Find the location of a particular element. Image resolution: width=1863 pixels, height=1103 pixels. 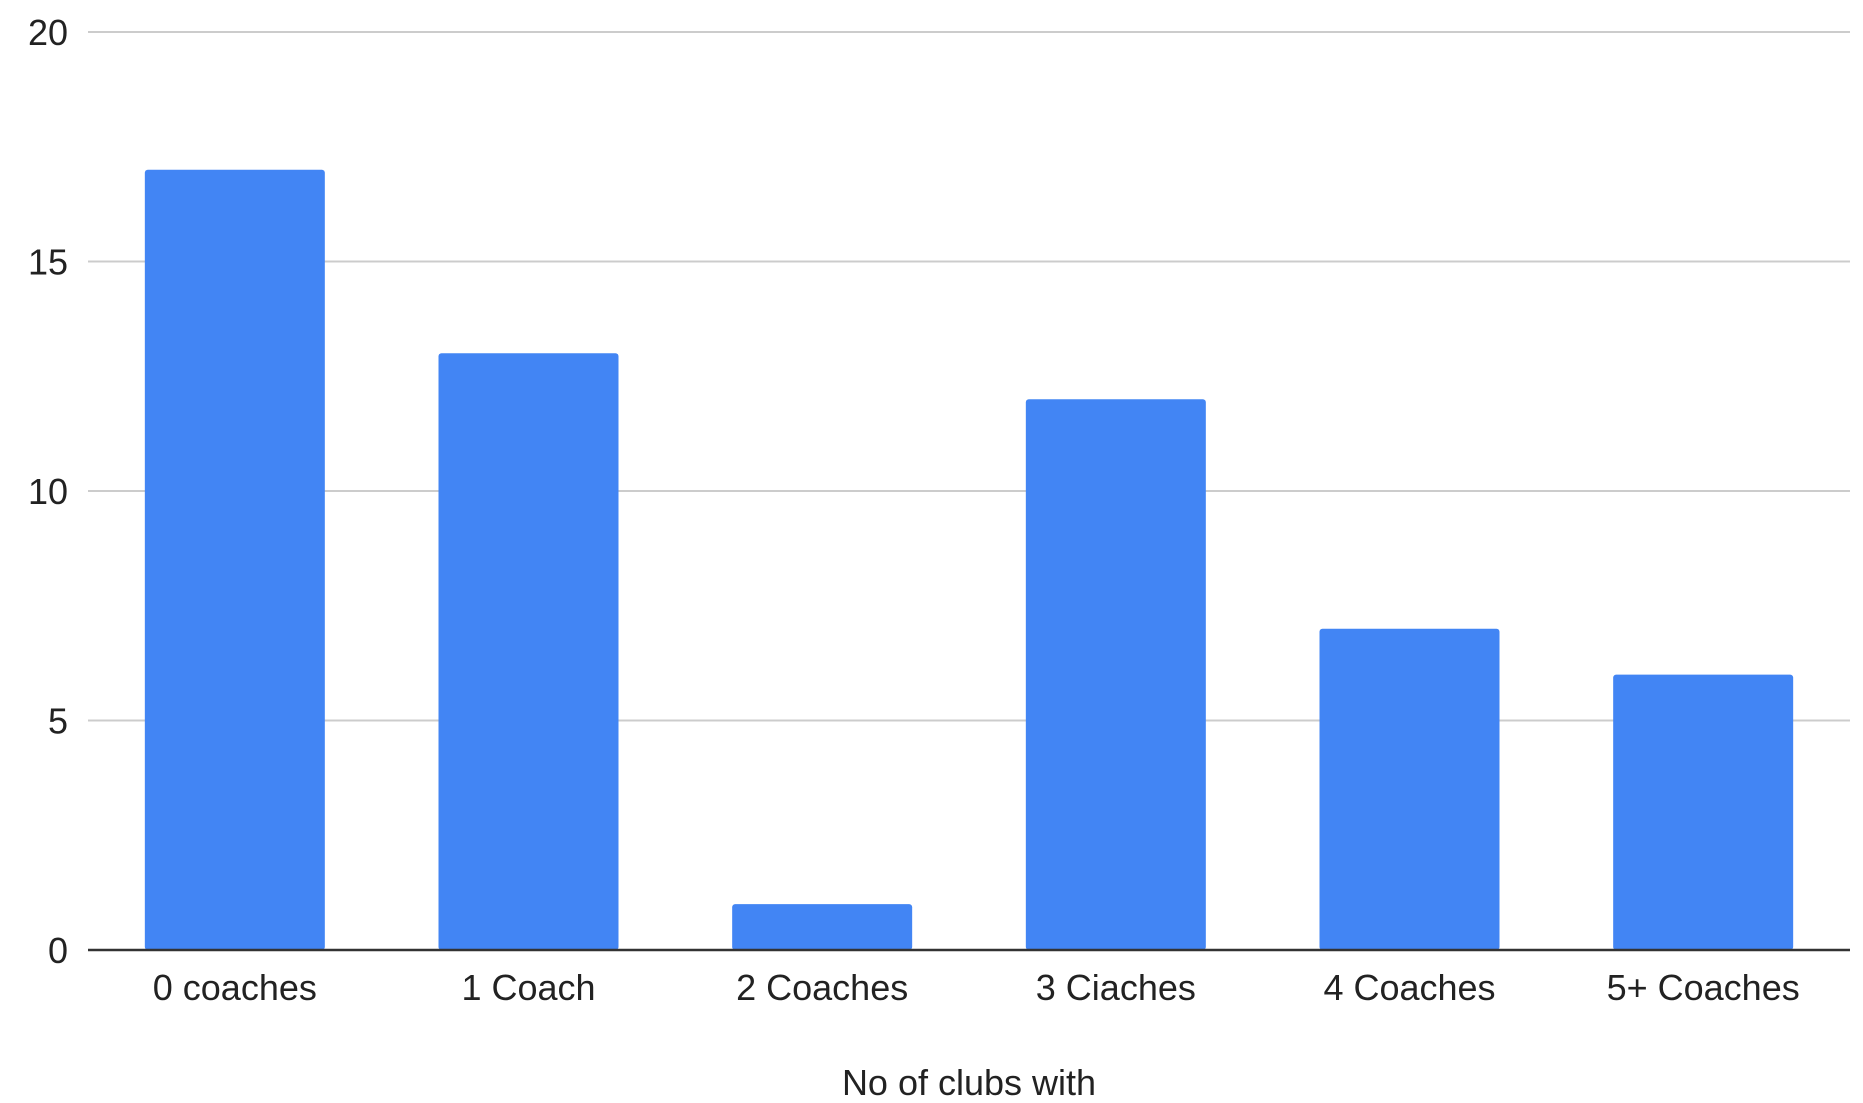

y-axis-ticks: 0 5 10 15 20 is located at coordinates (48, 491).